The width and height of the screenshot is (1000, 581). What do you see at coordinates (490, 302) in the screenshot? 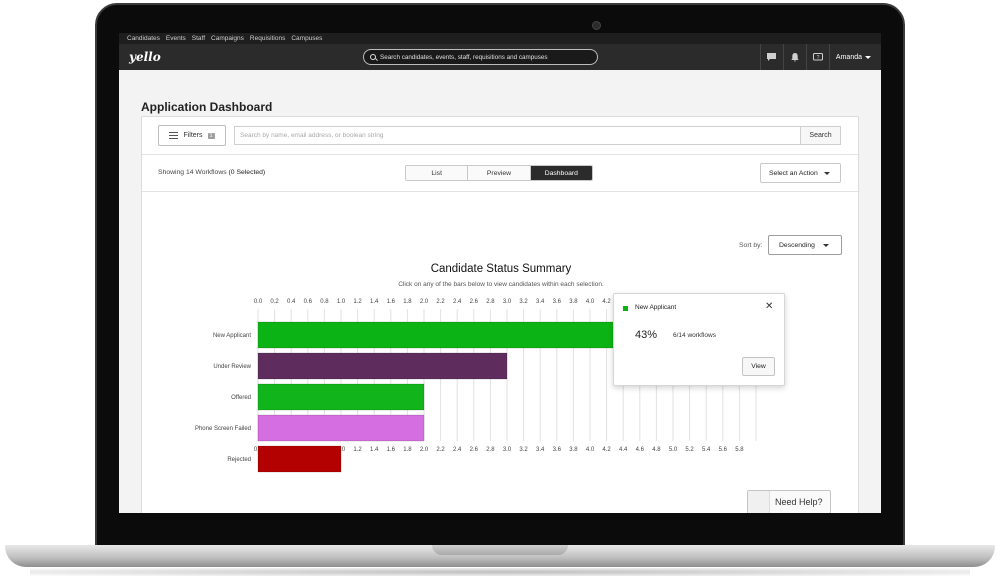
I see `x-tick-label-top: 2.8` at bounding box center [490, 302].